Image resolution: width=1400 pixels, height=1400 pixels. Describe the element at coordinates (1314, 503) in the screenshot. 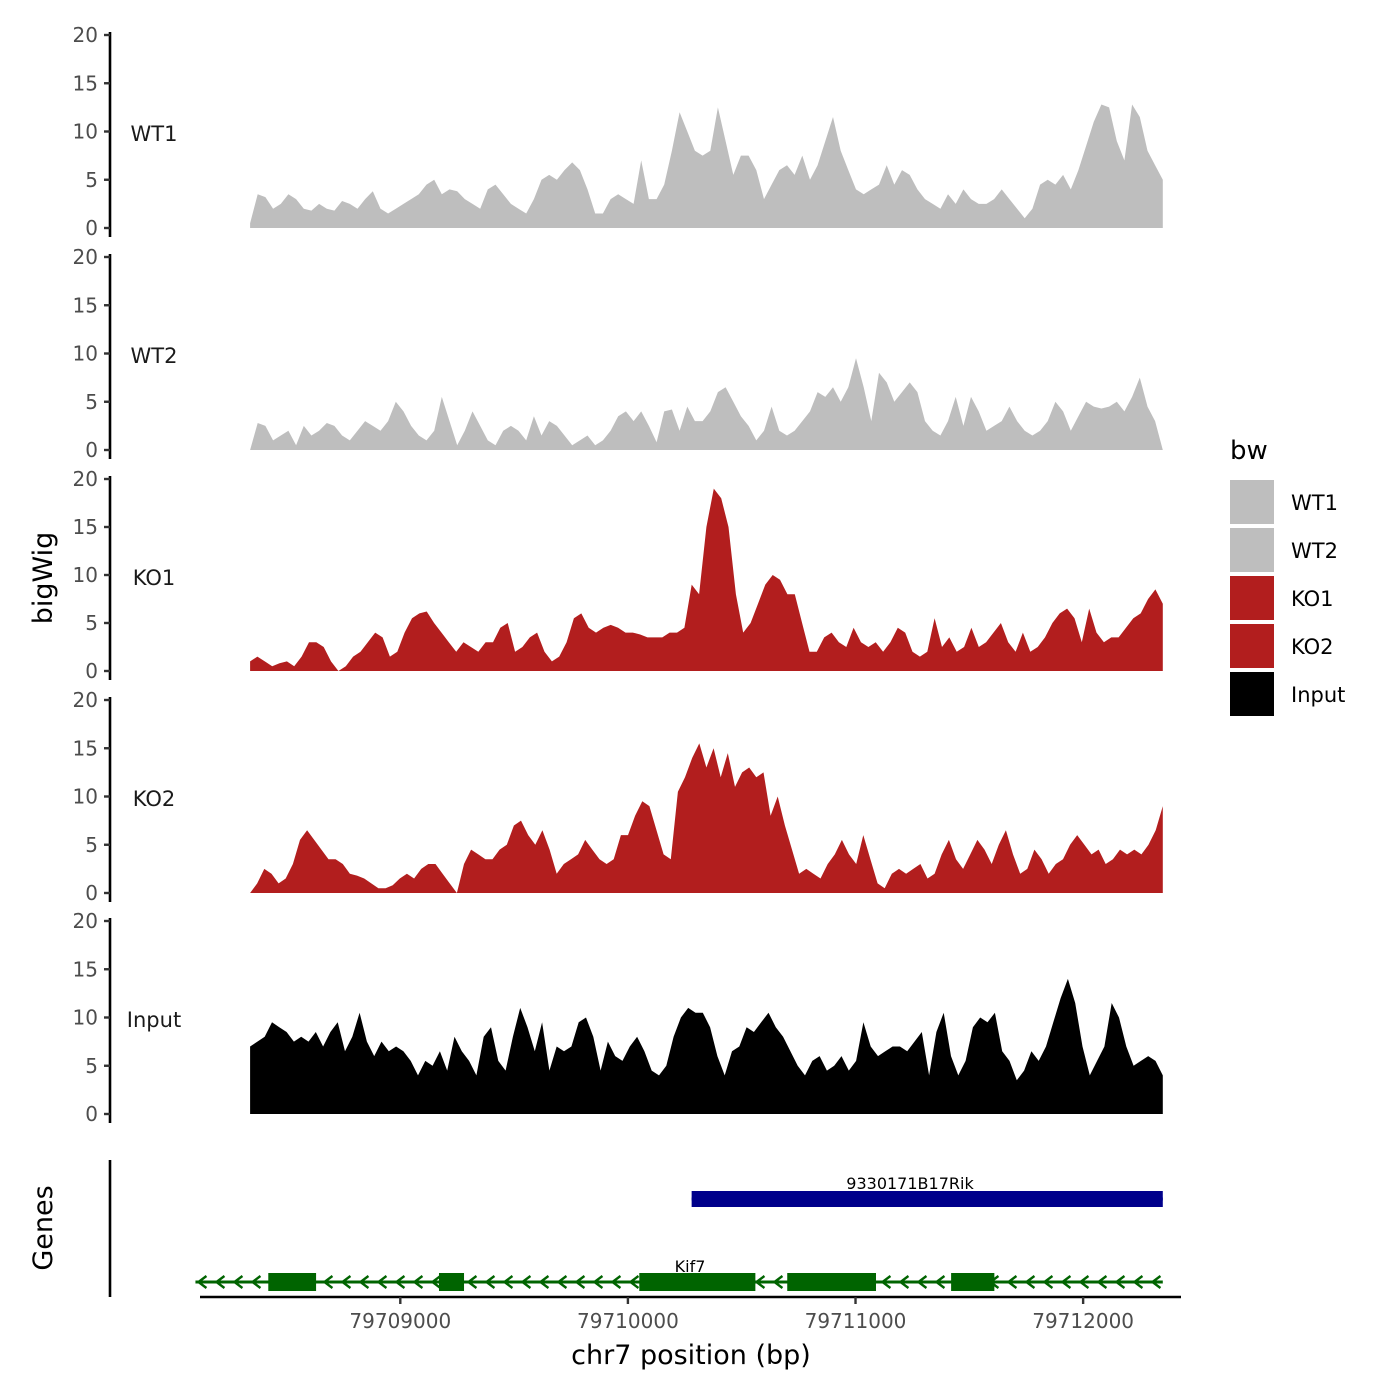

I see `legend-label: WT1` at that location.